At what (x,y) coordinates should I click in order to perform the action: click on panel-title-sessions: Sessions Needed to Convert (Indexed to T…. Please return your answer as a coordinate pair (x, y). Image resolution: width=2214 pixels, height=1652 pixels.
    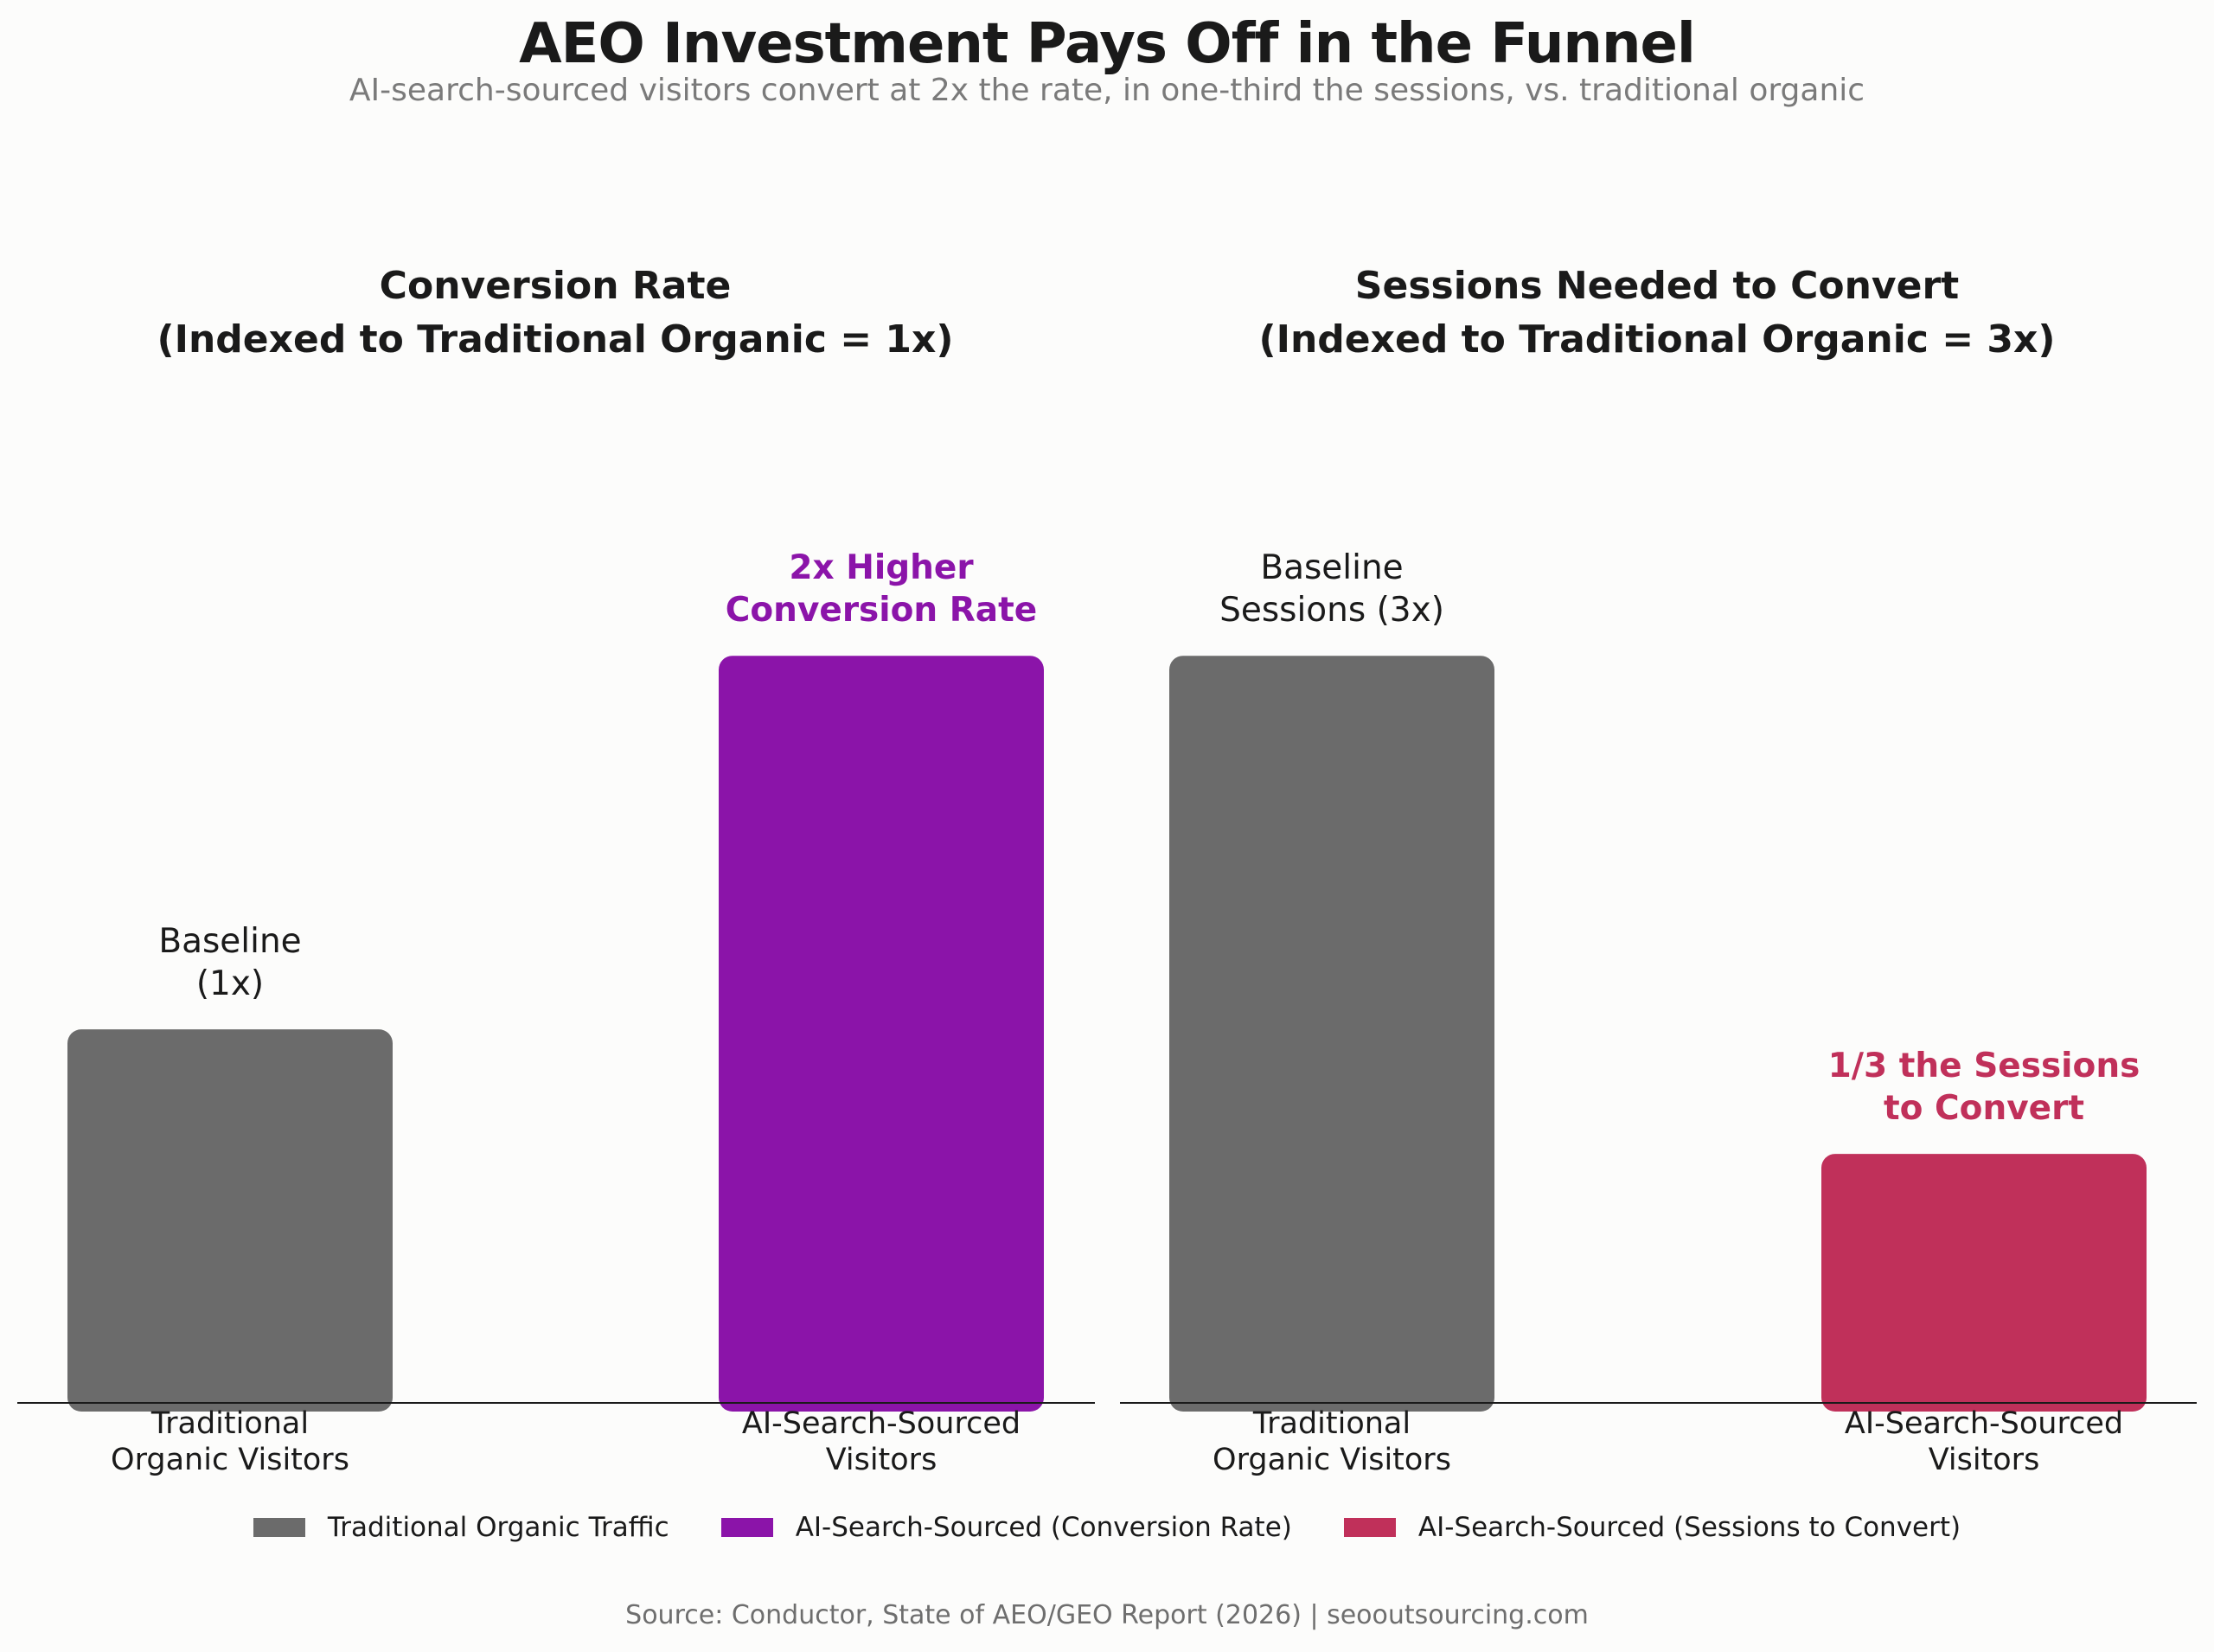
    Looking at the image, I should click on (1657, 313).